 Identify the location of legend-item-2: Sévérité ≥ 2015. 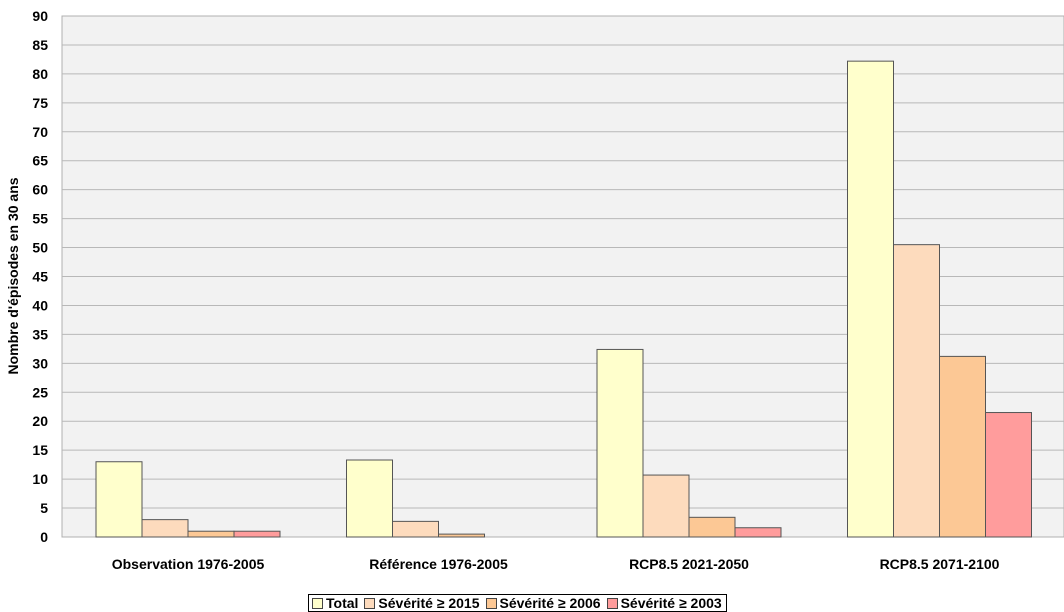
(422, 603).